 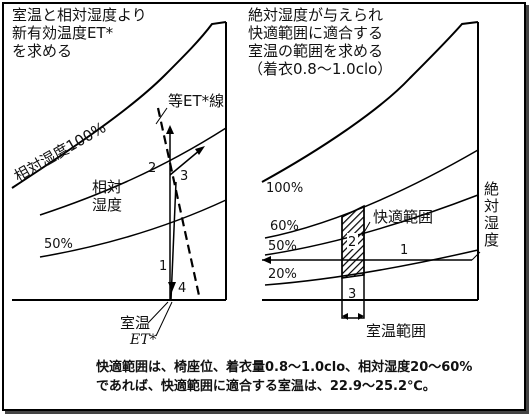 I want to click on room-temp-range-label: 室温範囲, so click(x=396, y=331).